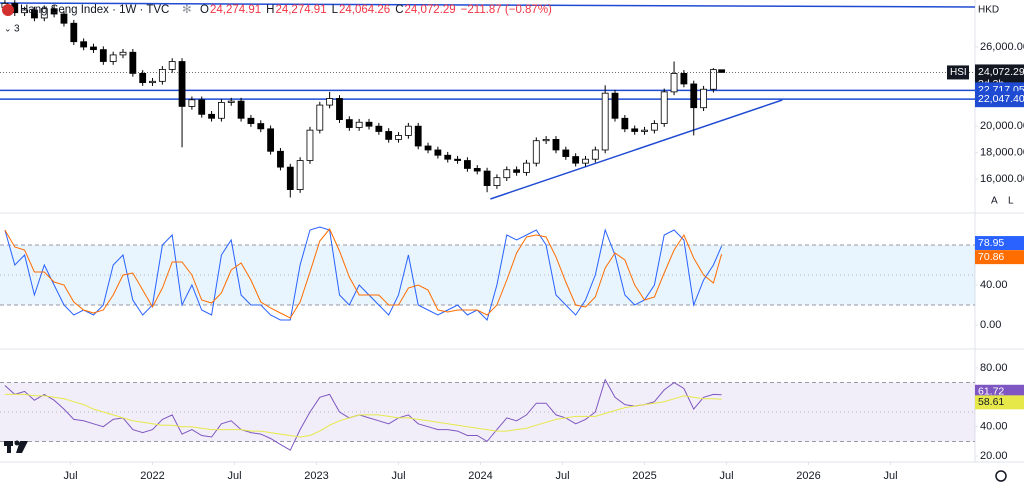 Image resolution: width=1024 pixels, height=490 pixels. I want to click on settings-icon: ✻, so click(187, 10).